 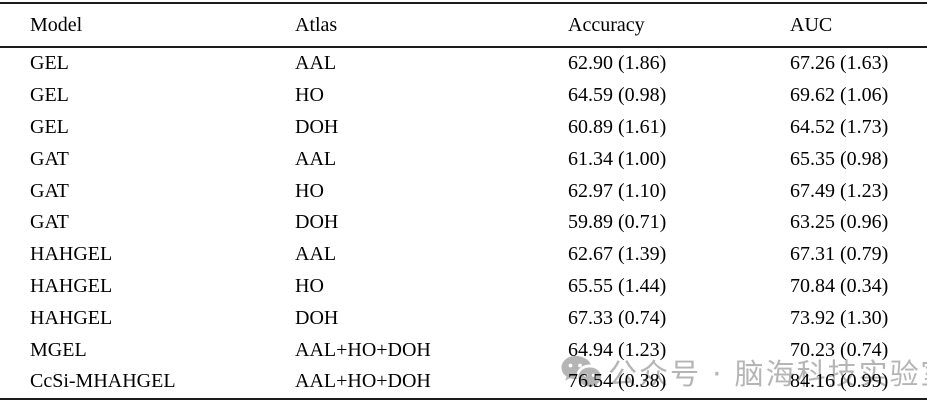 What do you see at coordinates (839, 285) in the screenshot?
I see `cell-auc: 70.84 (0.34)` at bounding box center [839, 285].